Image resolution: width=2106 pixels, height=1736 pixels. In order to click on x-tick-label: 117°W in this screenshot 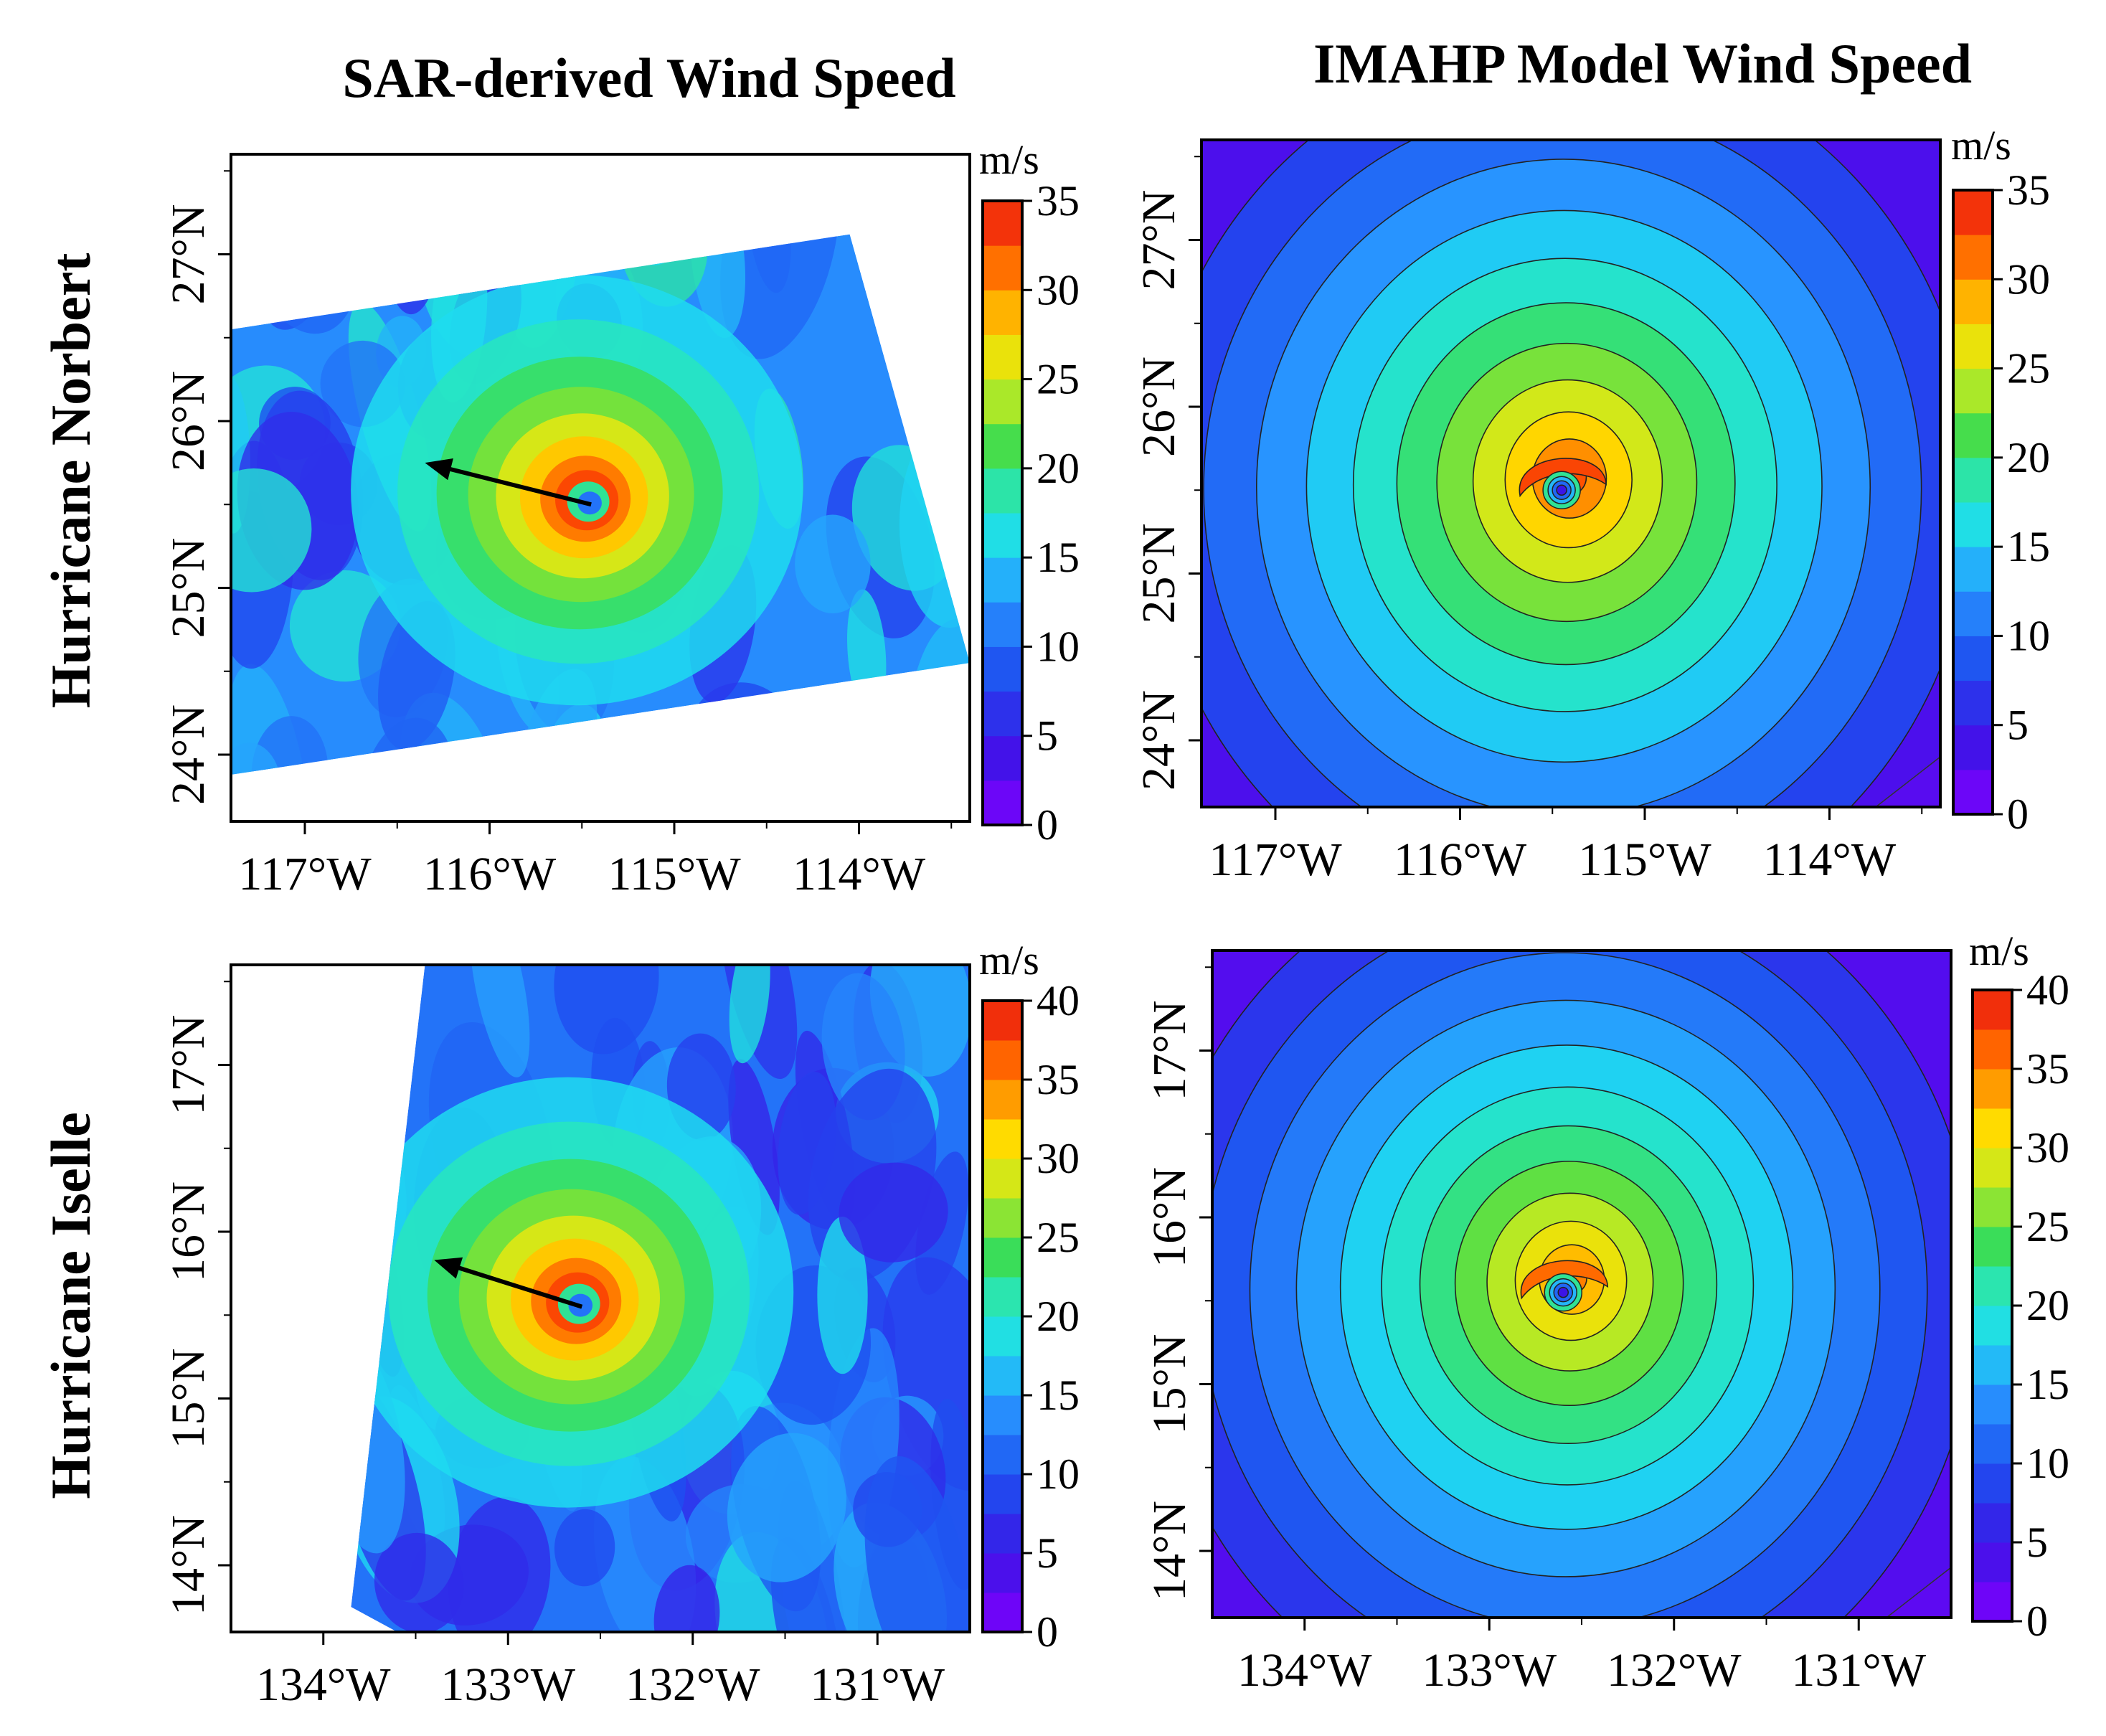, I will do `click(305, 874)`.